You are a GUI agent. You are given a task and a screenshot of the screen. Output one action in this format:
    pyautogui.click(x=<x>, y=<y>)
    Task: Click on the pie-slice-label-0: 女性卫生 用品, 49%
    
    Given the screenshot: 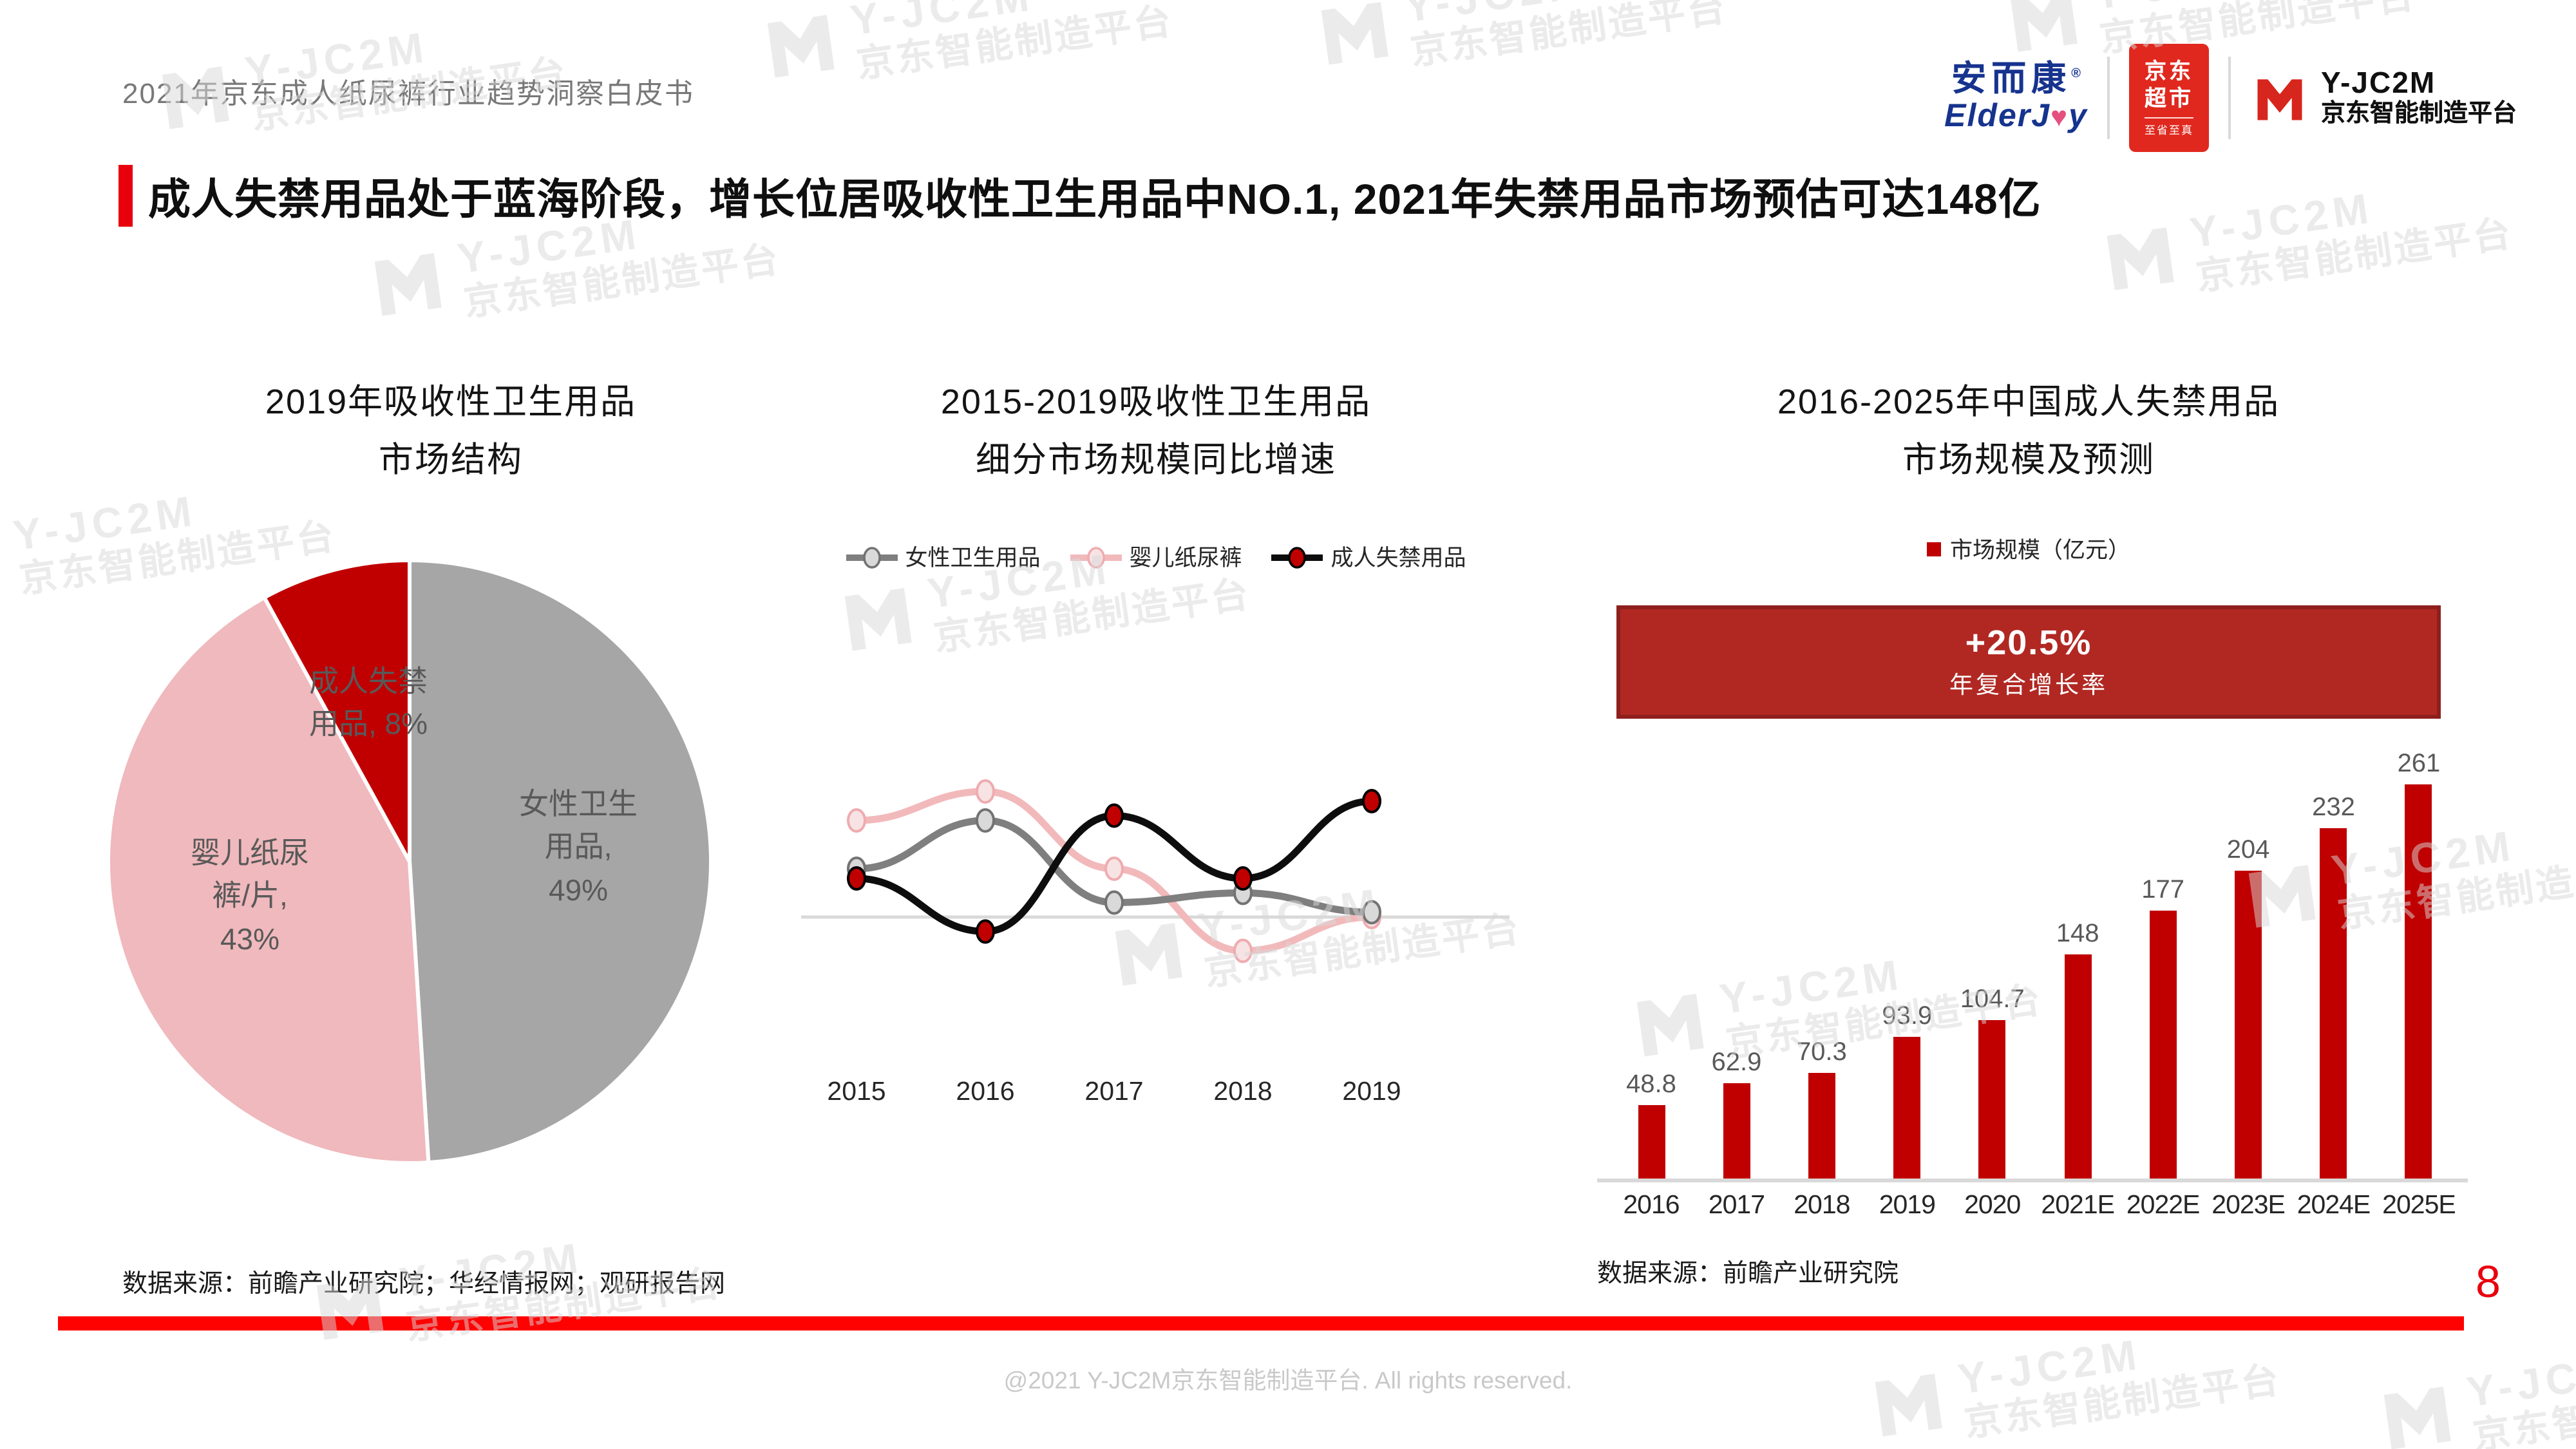 What is the action you would take?
    pyautogui.click(x=578, y=846)
    